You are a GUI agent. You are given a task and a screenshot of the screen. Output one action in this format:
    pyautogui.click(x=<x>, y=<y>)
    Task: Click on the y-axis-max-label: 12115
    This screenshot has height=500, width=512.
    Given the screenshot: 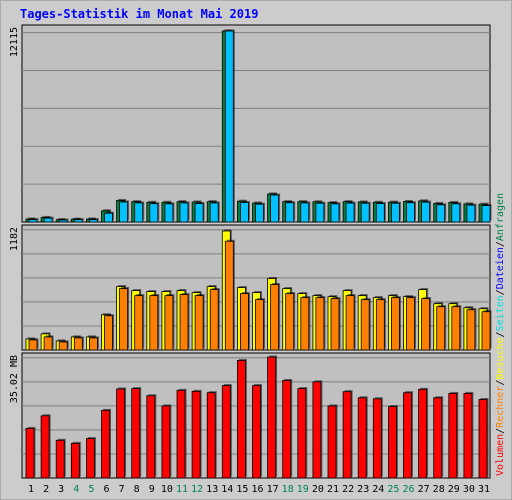 What is the action you would take?
    pyautogui.click(x=14, y=42)
    